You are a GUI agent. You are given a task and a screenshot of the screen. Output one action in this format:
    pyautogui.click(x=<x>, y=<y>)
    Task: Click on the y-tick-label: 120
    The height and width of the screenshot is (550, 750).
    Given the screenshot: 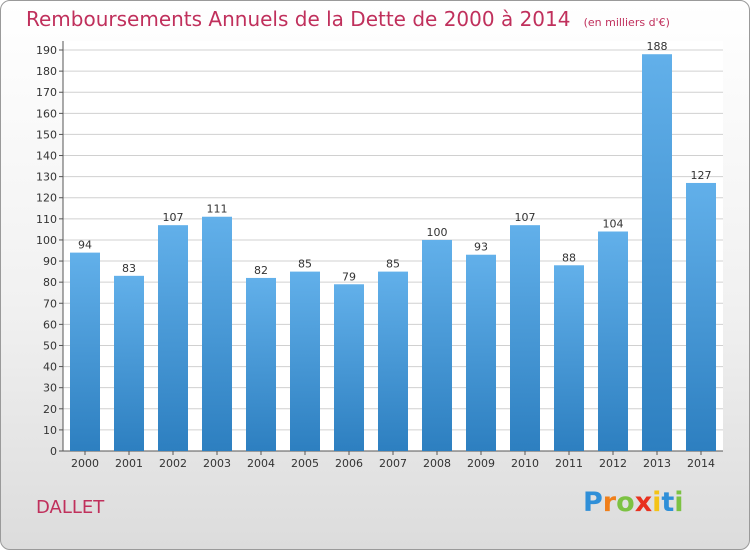 What is the action you would take?
    pyautogui.click(x=46, y=198)
    